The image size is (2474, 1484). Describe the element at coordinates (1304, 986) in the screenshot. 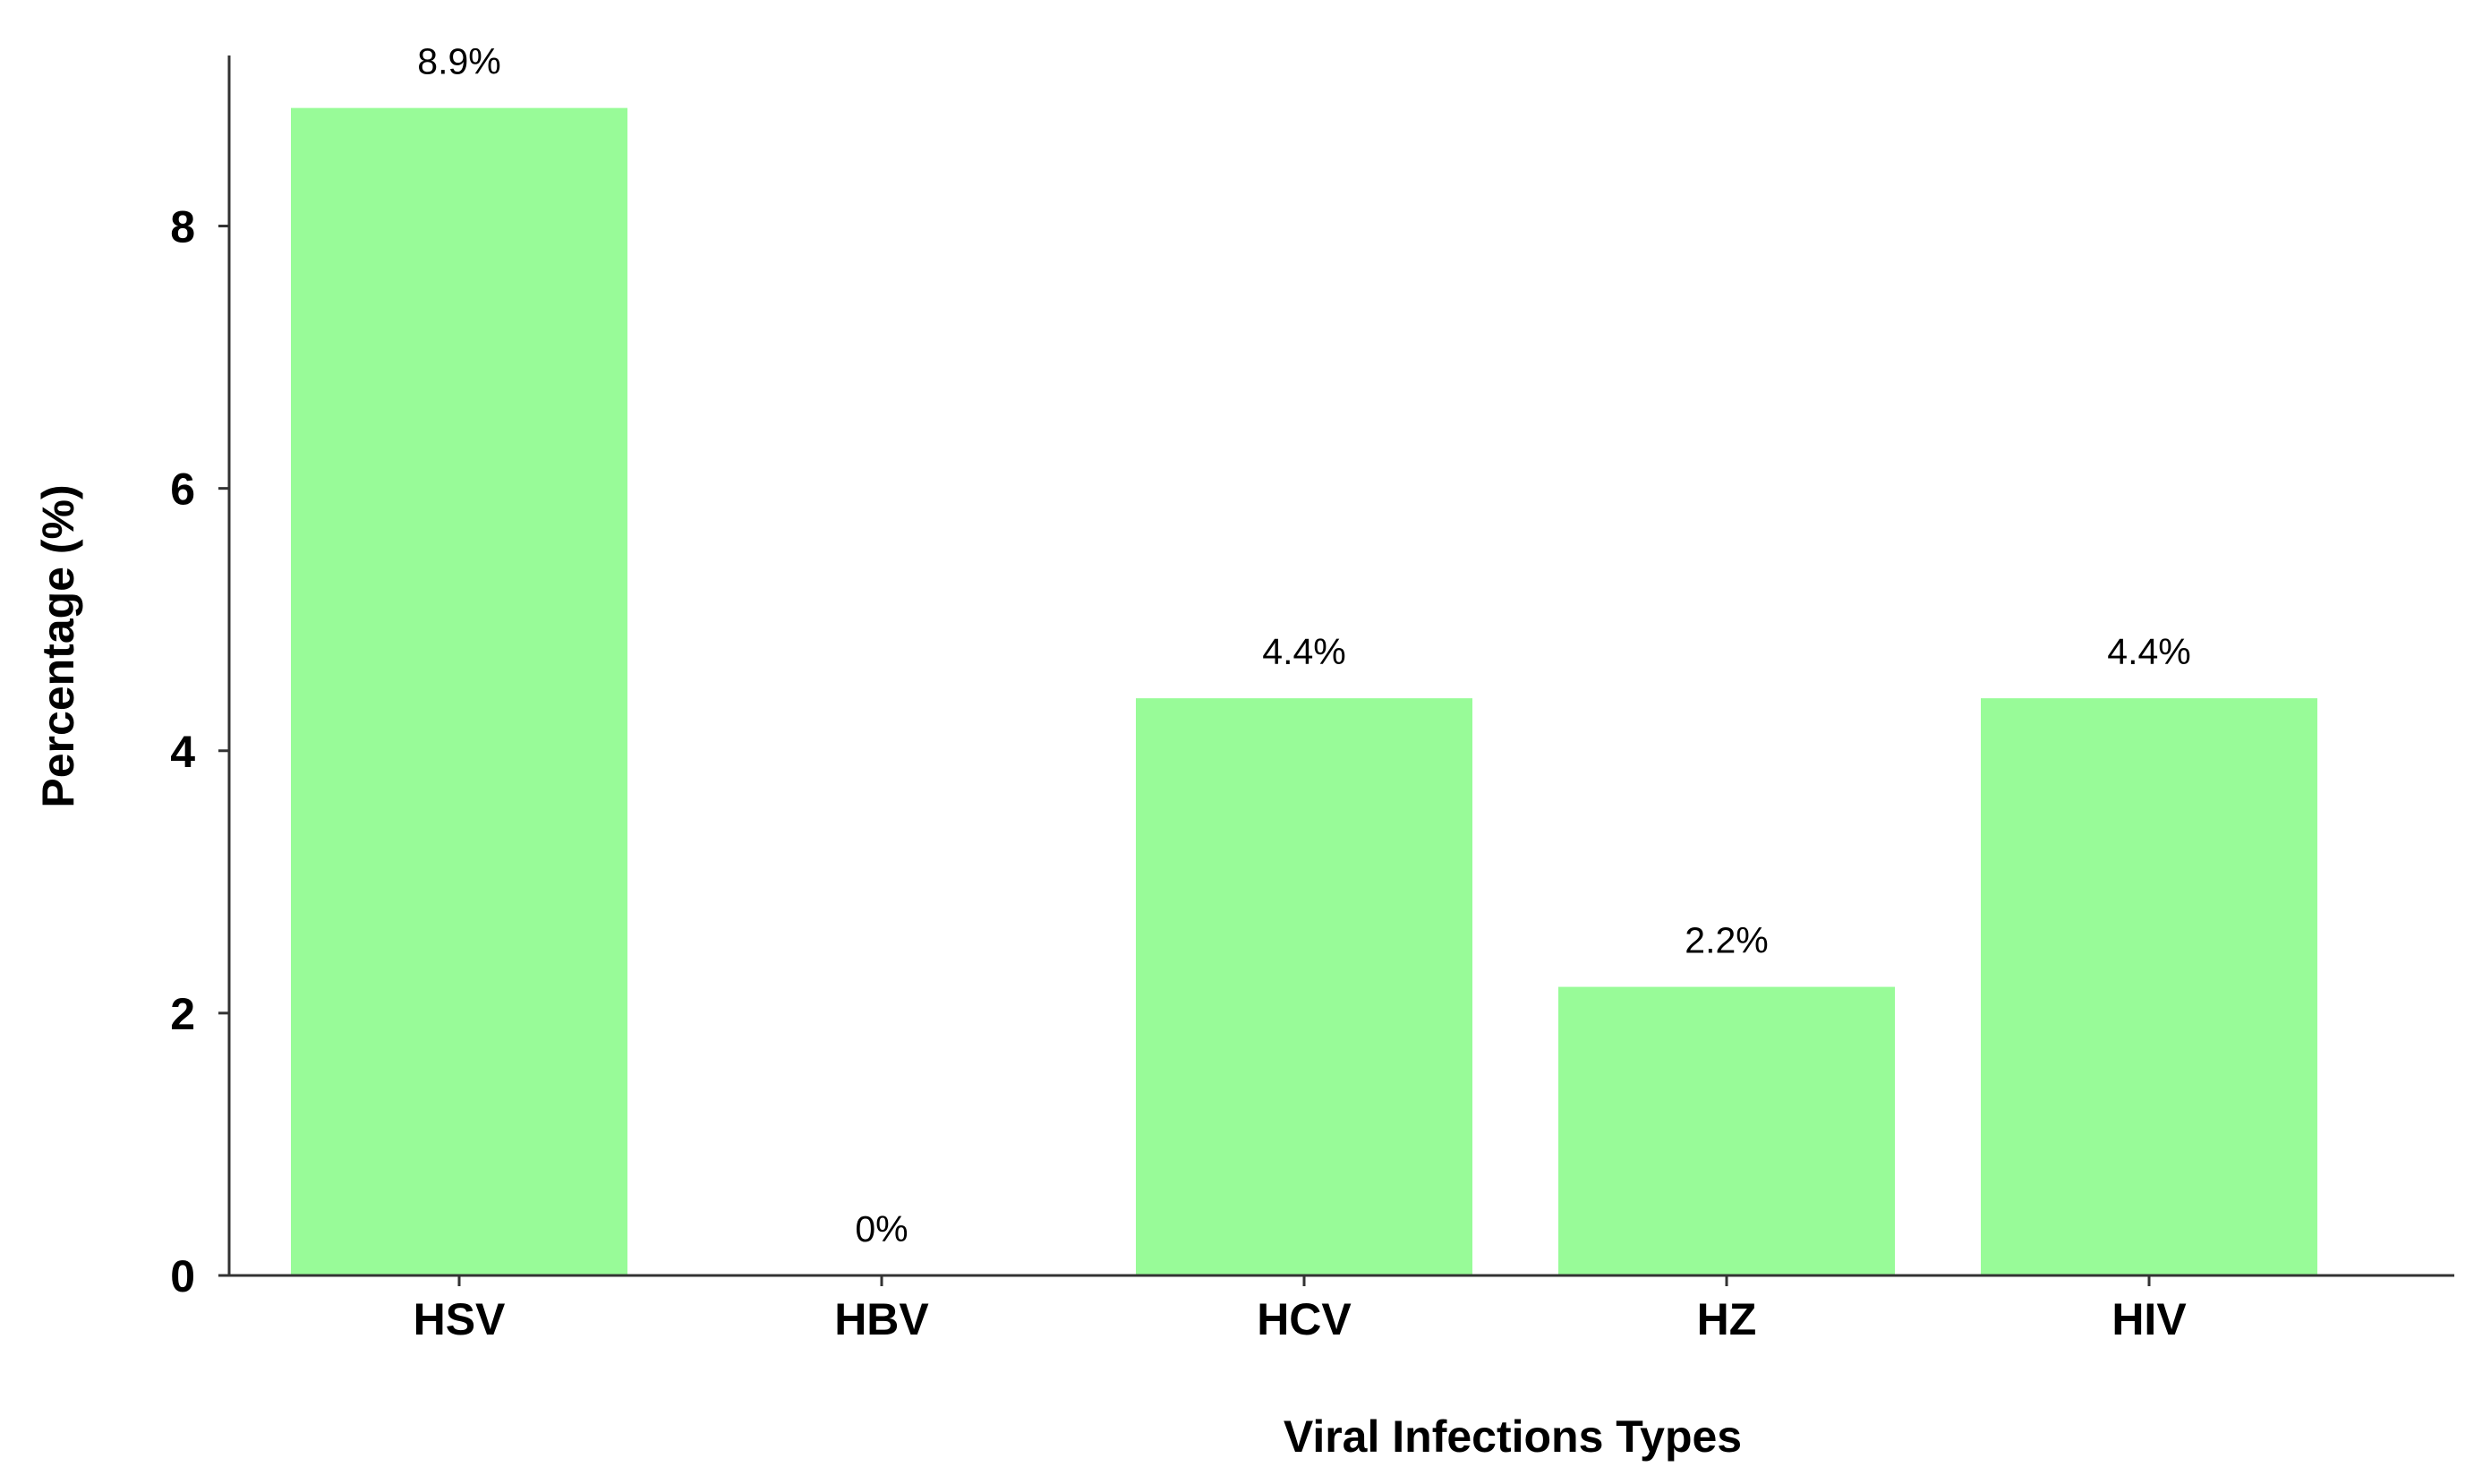

I see `bar-hcv` at that location.